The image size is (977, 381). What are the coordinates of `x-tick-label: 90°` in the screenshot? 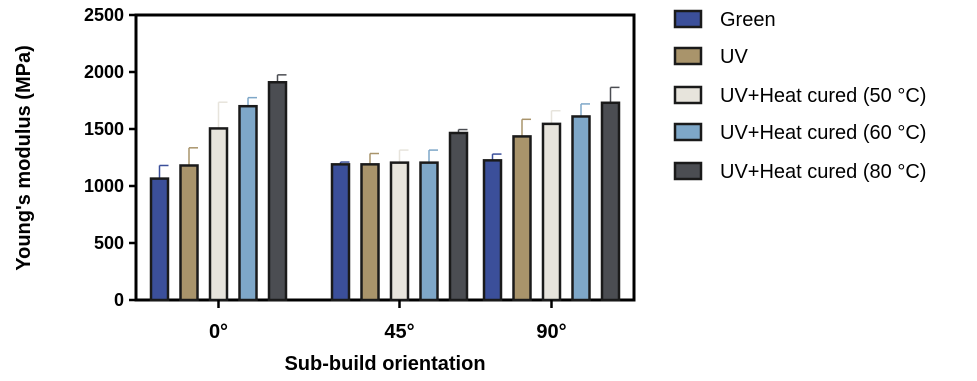 It's located at (551, 332).